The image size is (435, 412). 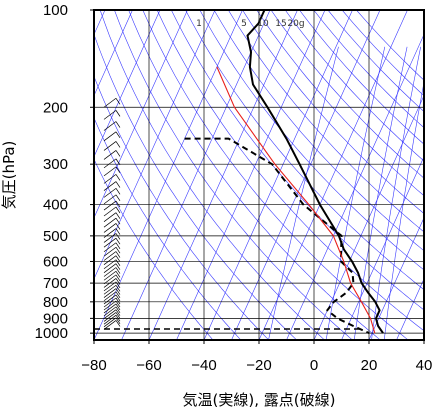 What do you see at coordinates (148, 365) in the screenshot?
I see `x-tick-label: −60` at bounding box center [148, 365].